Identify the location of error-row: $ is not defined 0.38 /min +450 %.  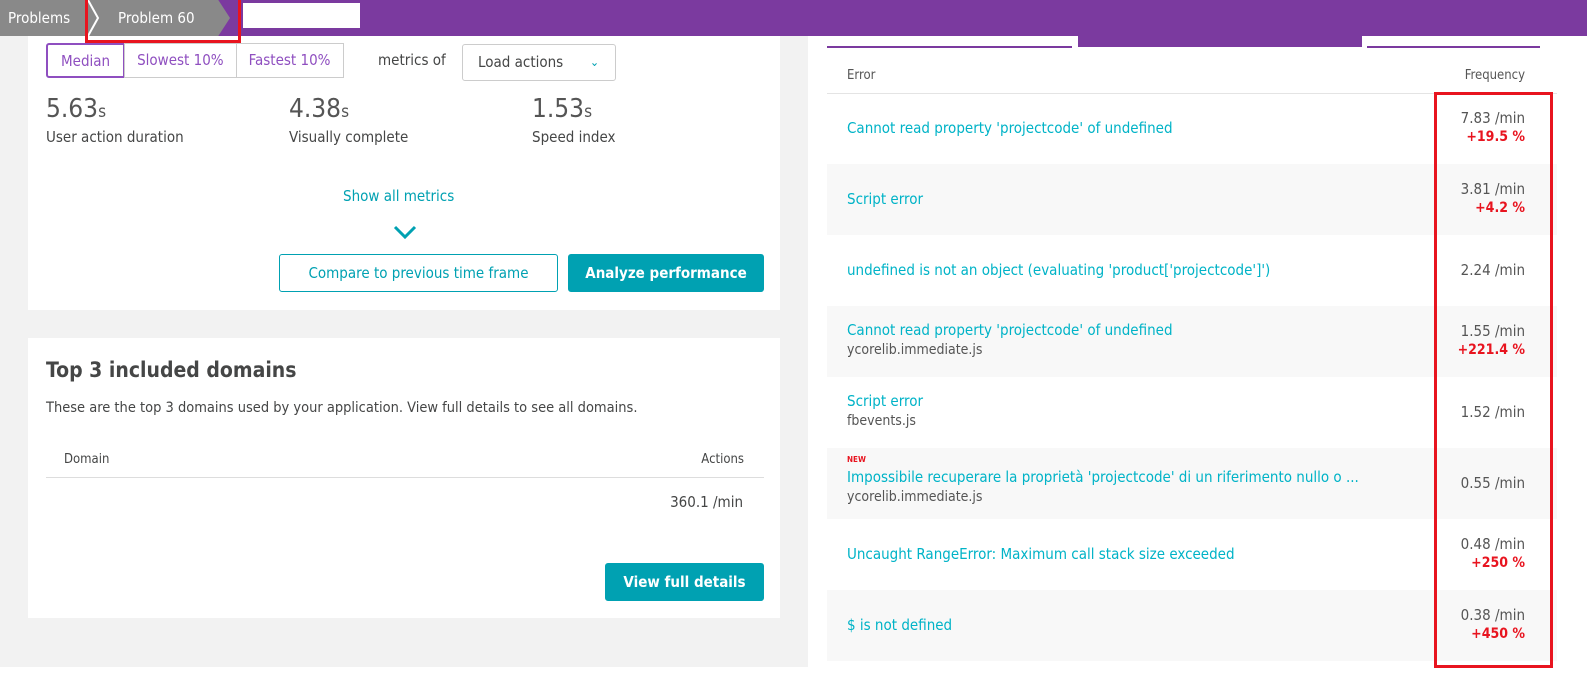
(1192, 625).